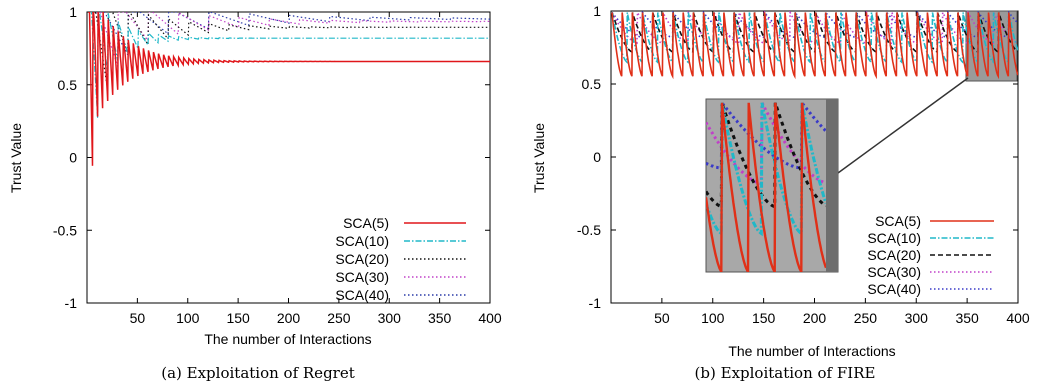 The height and width of the screenshot is (392, 1037). Describe the element at coordinates (832, 185) in the screenshot. I see `inset-shadow` at that location.